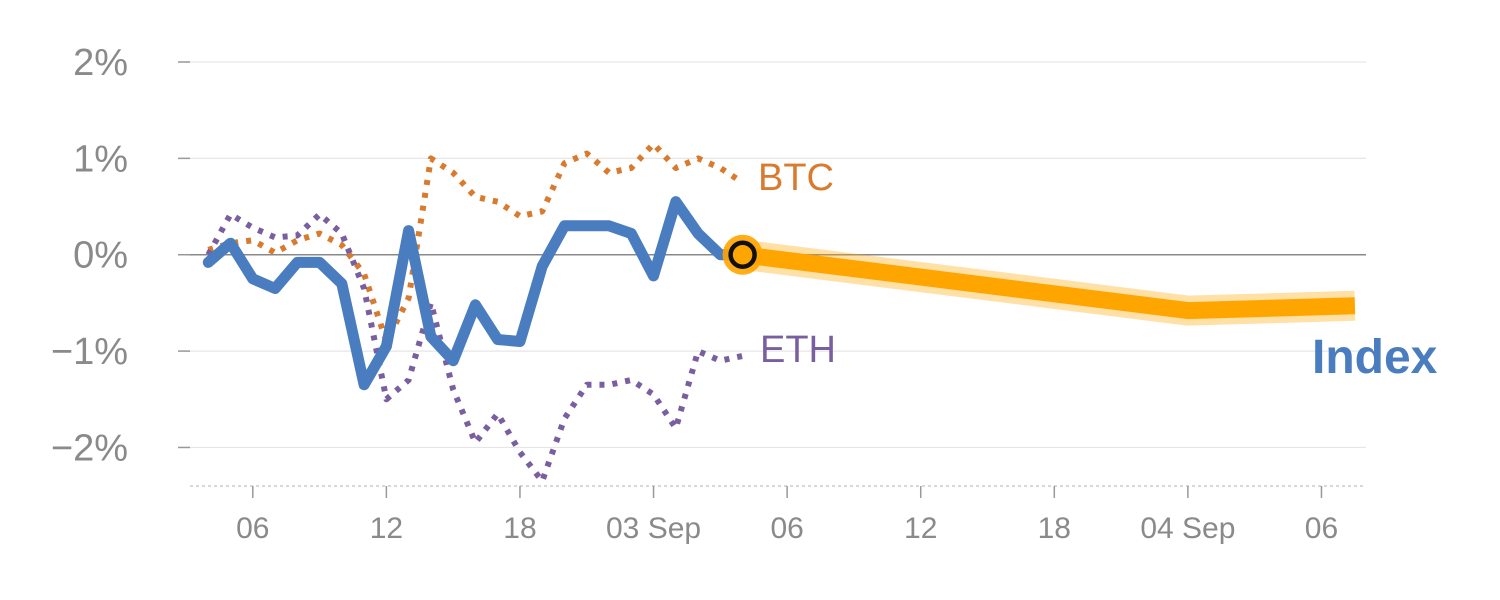  Describe the element at coordinates (798, 350) in the screenshot. I see `eth-series-label: ETH` at that location.